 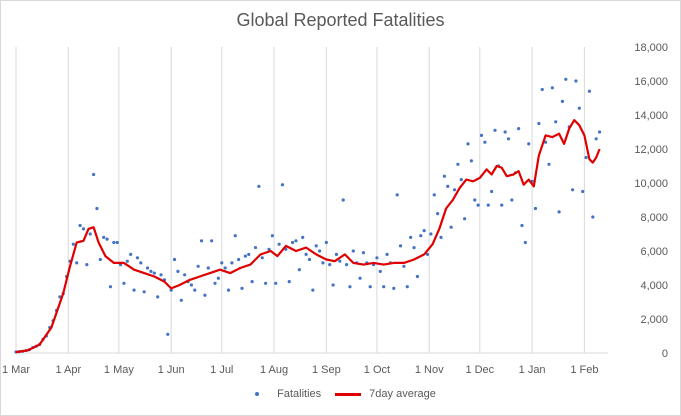 I want to click on legend-marker-dot-icon, so click(x=257, y=394).